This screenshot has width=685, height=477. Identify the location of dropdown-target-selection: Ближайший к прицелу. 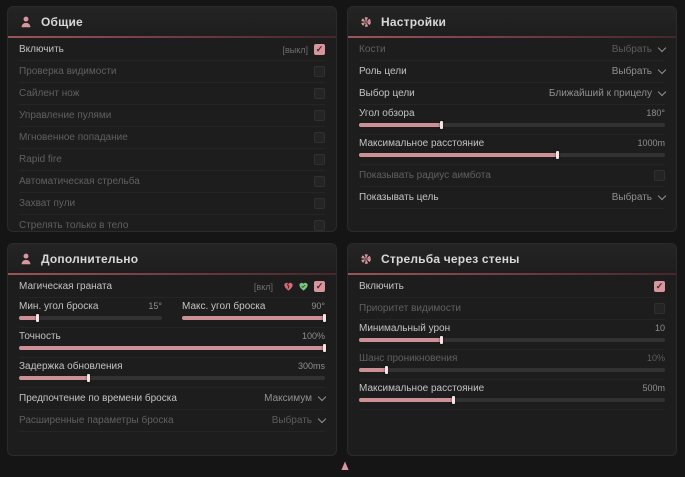
(607, 93).